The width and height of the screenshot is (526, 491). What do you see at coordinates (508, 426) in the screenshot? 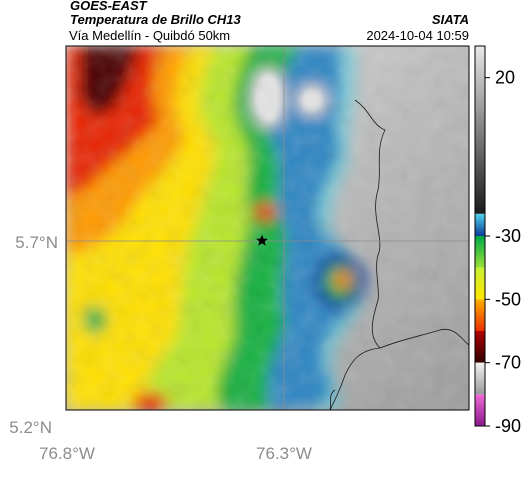
I see `colorbar-tick-label: -90` at bounding box center [508, 426].